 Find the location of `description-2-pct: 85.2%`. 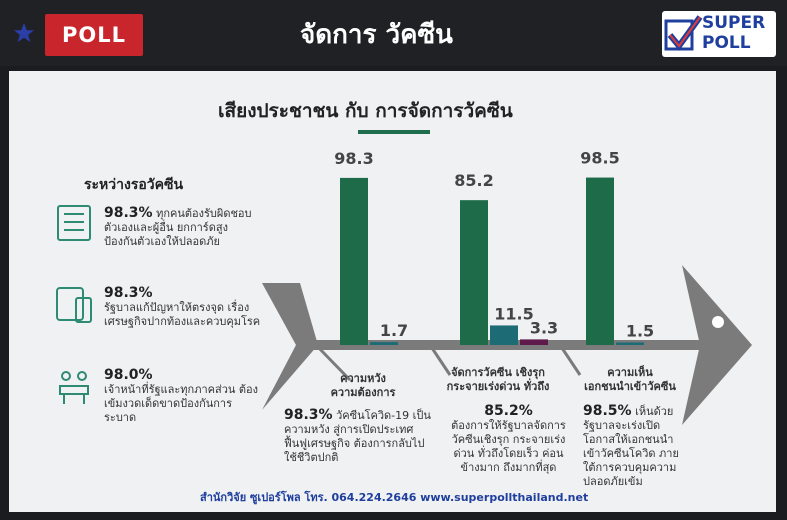

description-2-pct: 85.2% is located at coordinates (508, 411).